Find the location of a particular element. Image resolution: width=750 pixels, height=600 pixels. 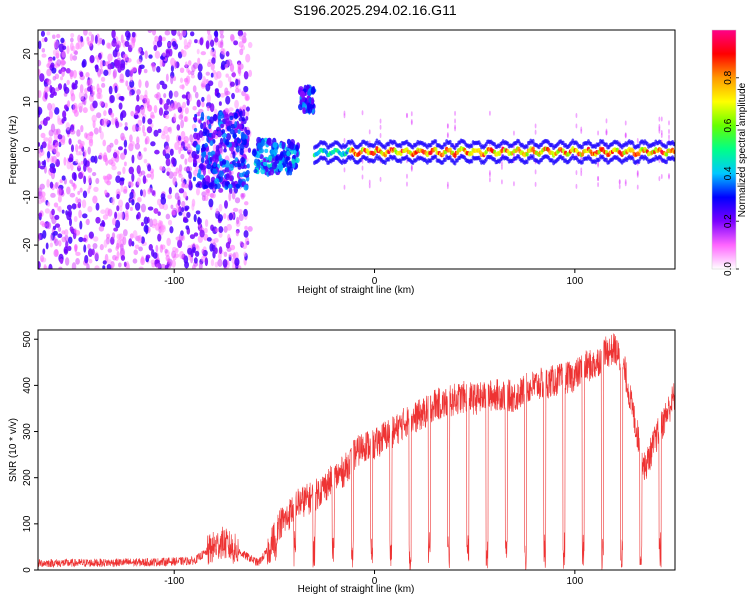

signal-line-point is located at coordinates (472, 153).